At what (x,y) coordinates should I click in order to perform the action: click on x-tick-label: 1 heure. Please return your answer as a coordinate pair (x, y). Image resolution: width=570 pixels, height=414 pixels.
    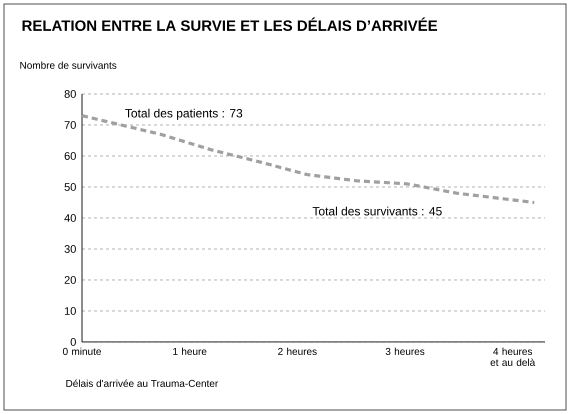
    Looking at the image, I should click on (189, 351).